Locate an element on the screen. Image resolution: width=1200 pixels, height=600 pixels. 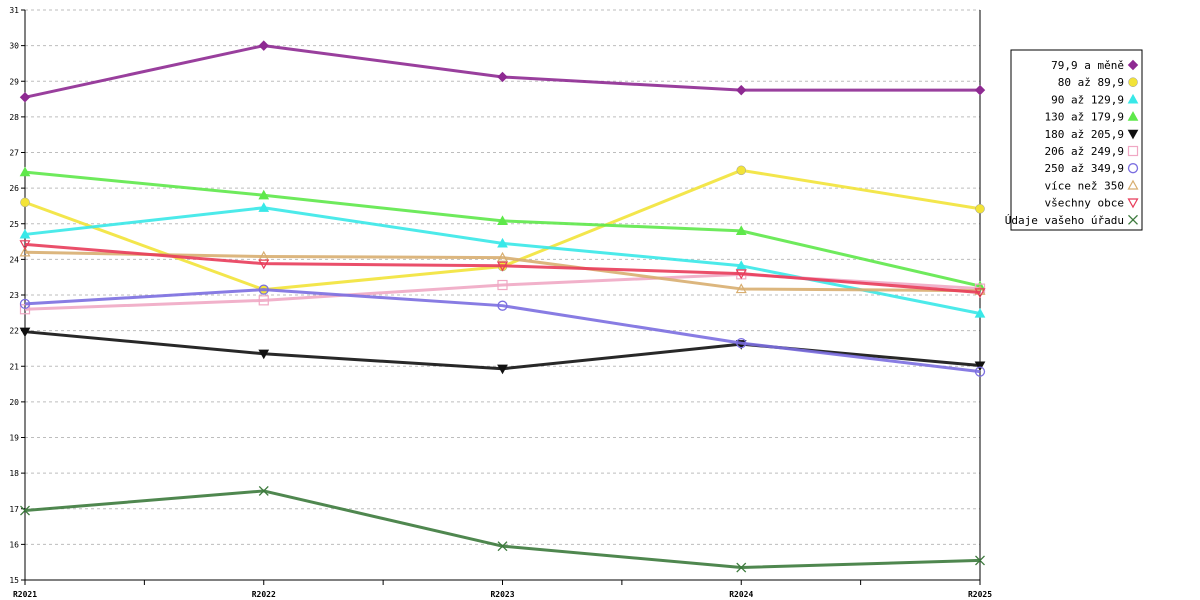
xtick-label-R2021: R2021 is located at coordinates (25, 594).